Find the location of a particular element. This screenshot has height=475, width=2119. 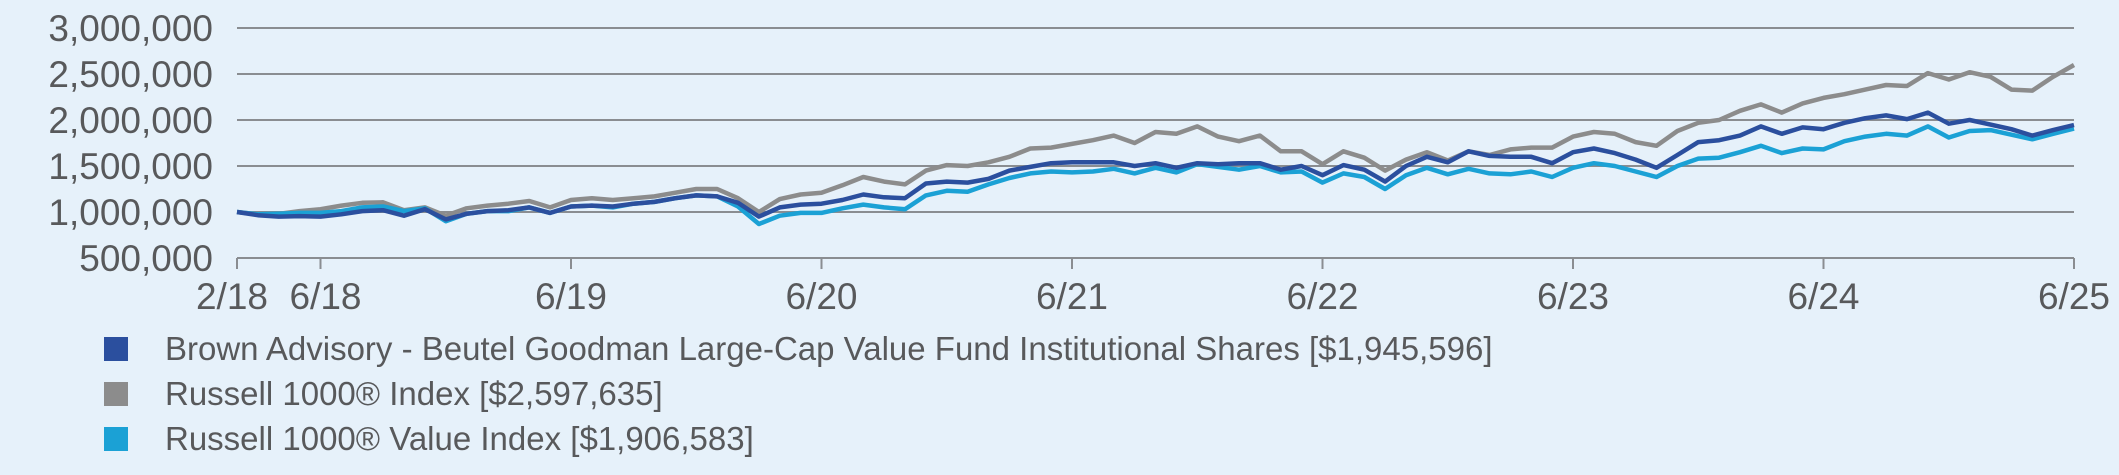

y-tick-label: 2,000,000 is located at coordinates (130, 120).